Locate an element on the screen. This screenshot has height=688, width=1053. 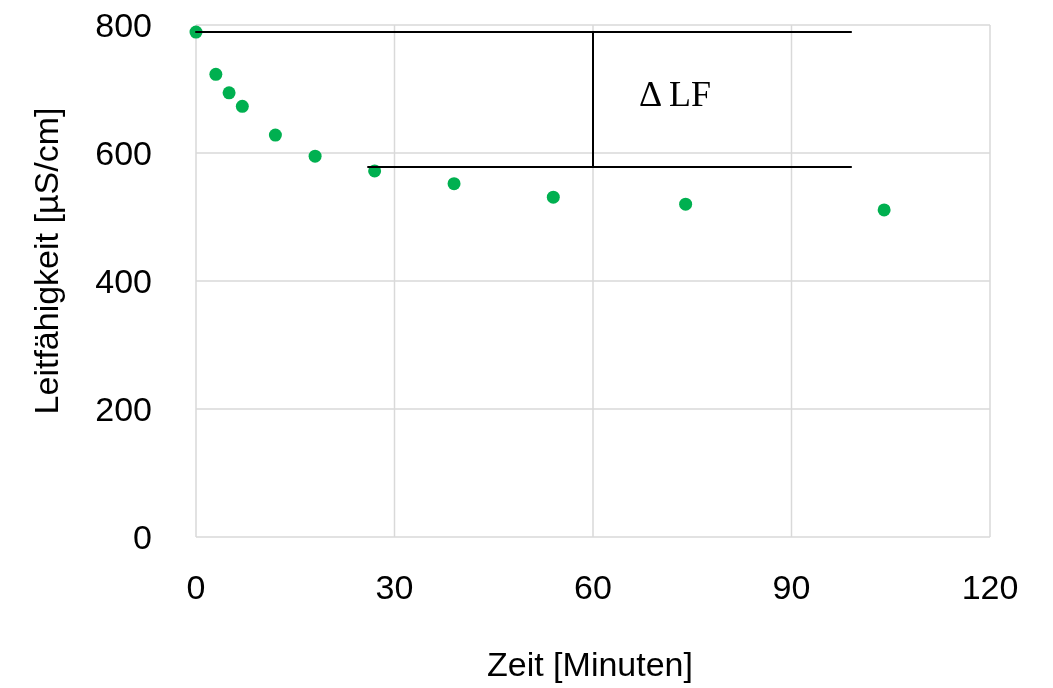
y-tick-label: 800 is located at coordinates (123, 25).